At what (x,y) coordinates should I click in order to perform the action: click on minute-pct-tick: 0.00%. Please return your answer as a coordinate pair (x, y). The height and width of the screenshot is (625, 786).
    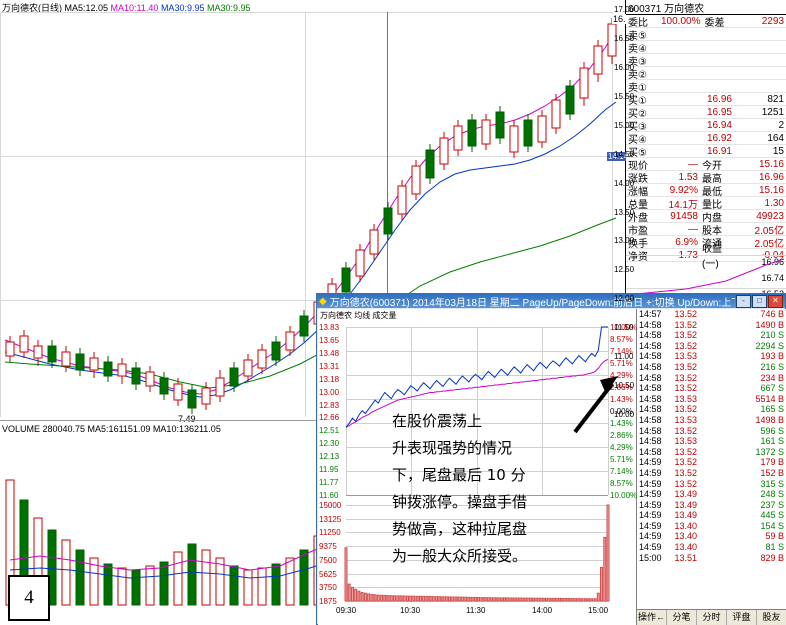
    Looking at the image, I should click on (621, 411).